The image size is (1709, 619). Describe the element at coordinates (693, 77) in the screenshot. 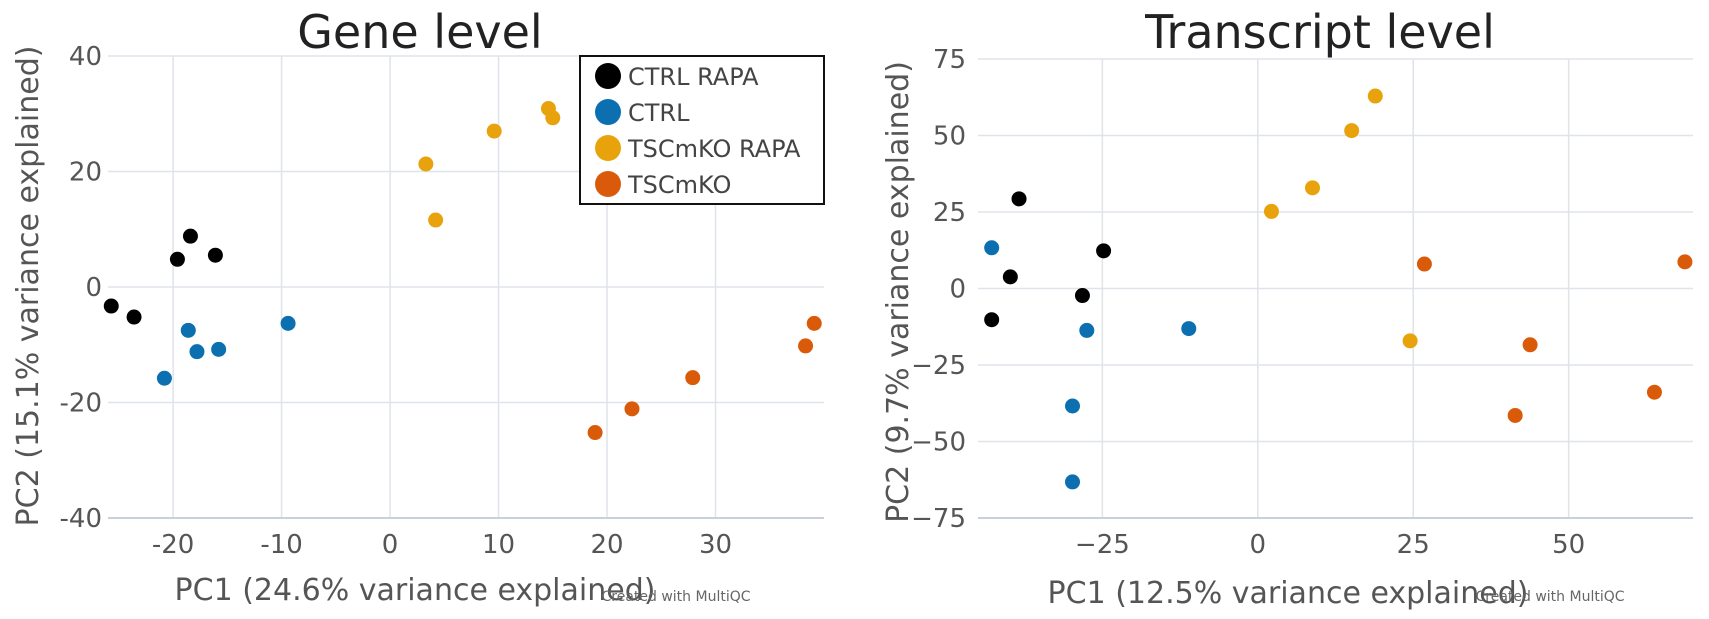

I see `legend-label: CTRL RAPA` at that location.